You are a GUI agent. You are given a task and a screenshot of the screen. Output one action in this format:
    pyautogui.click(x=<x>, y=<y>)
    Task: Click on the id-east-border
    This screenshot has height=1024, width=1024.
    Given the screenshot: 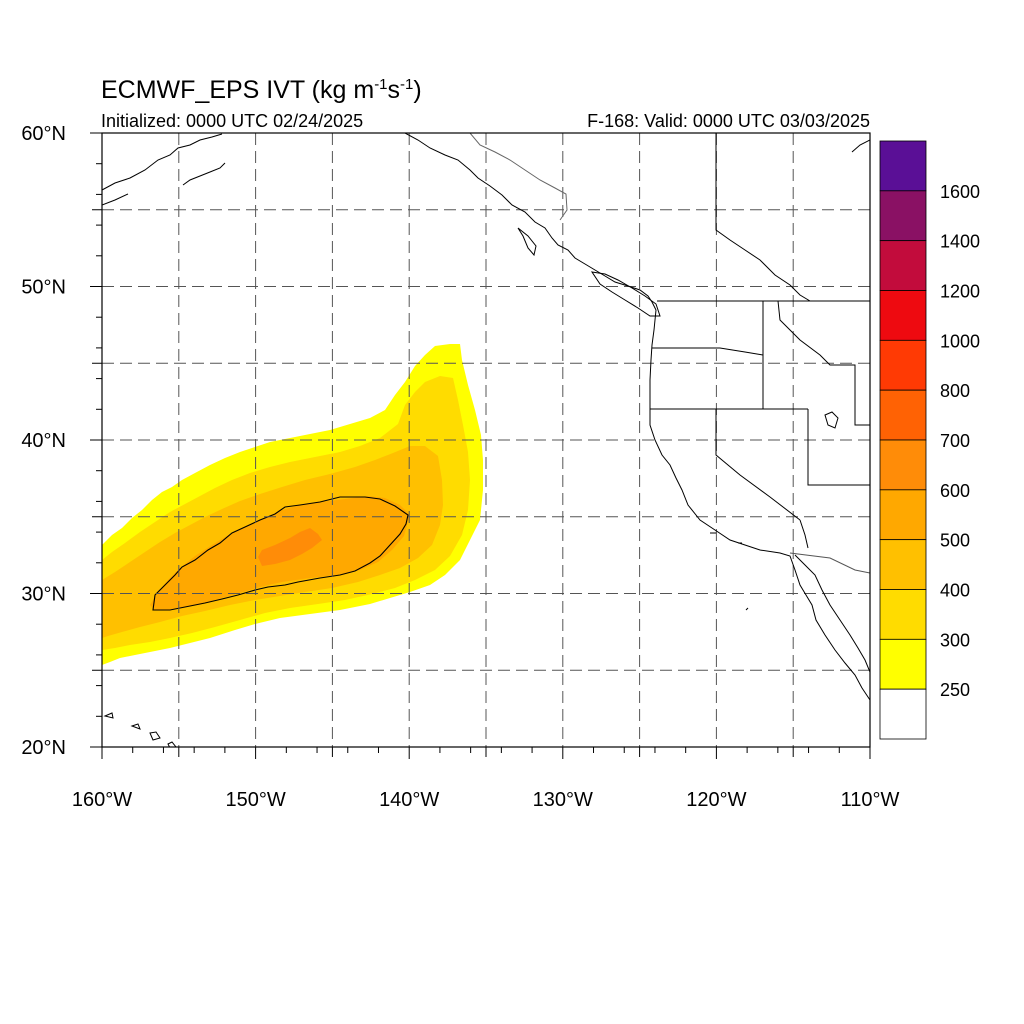 What is the action you would take?
    pyautogui.click(x=823, y=363)
    